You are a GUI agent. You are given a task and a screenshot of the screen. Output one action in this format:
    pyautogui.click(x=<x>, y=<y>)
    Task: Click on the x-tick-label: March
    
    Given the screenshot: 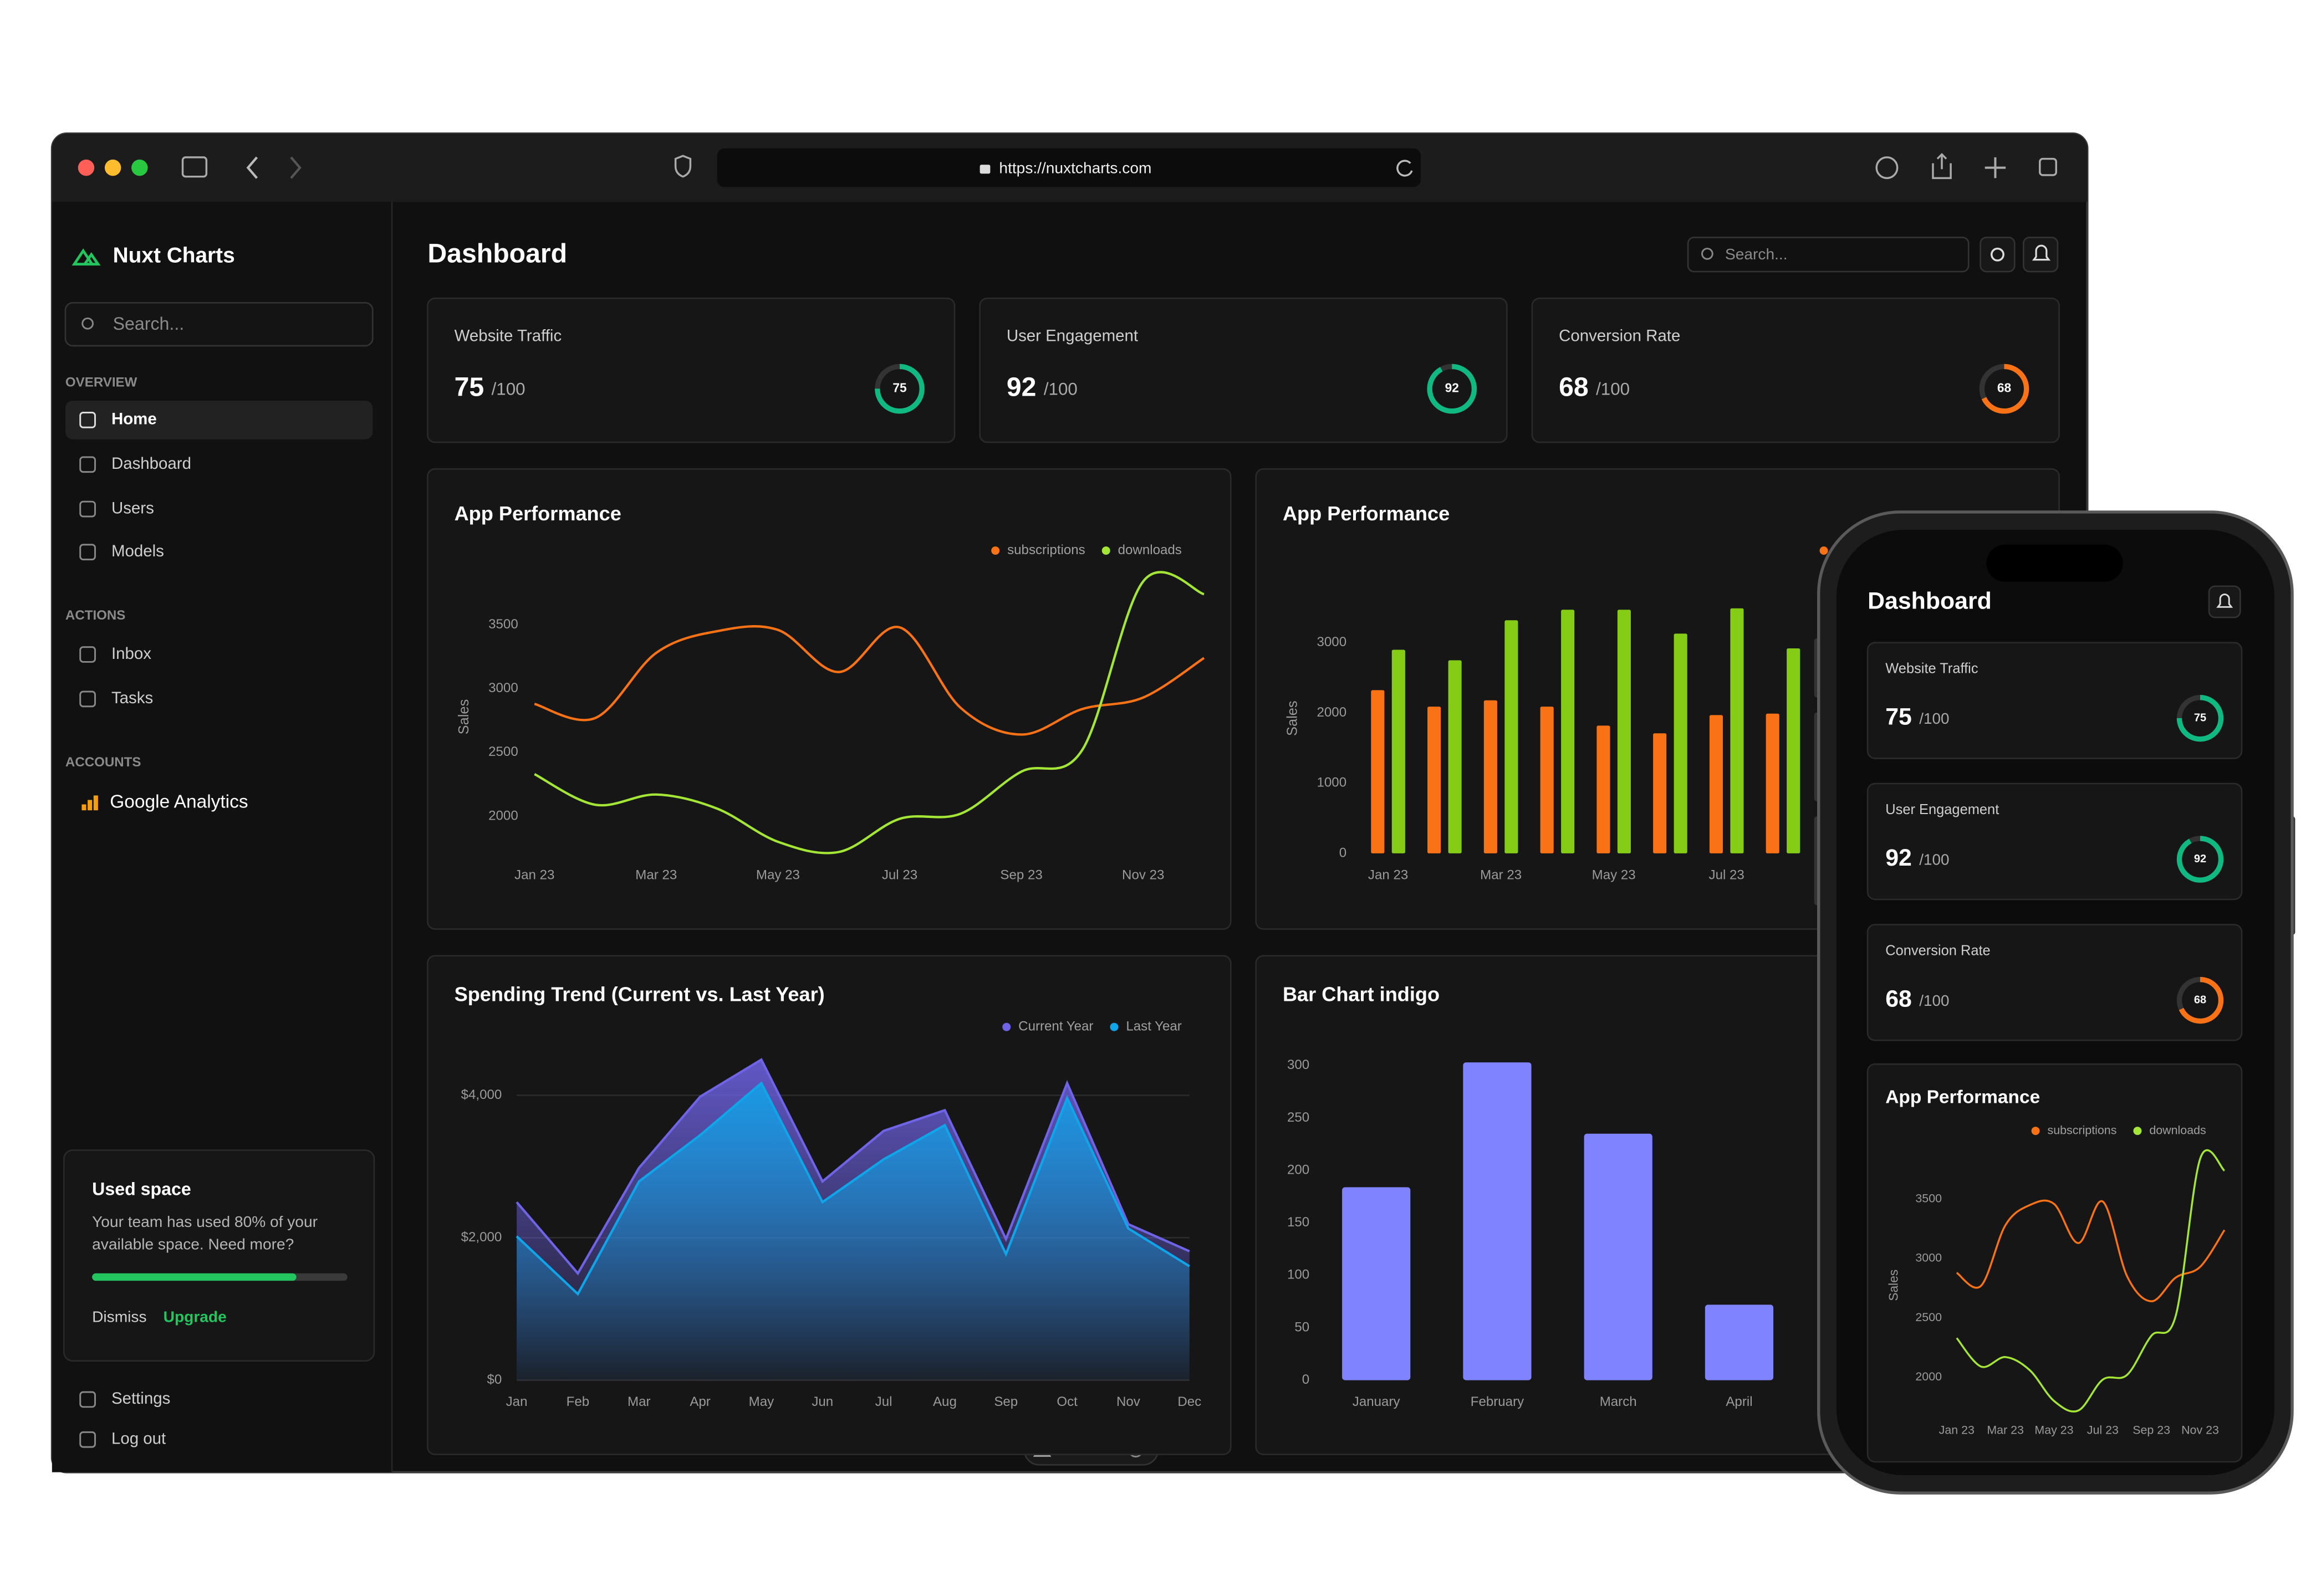 What is the action you would take?
    pyautogui.click(x=1618, y=1401)
    